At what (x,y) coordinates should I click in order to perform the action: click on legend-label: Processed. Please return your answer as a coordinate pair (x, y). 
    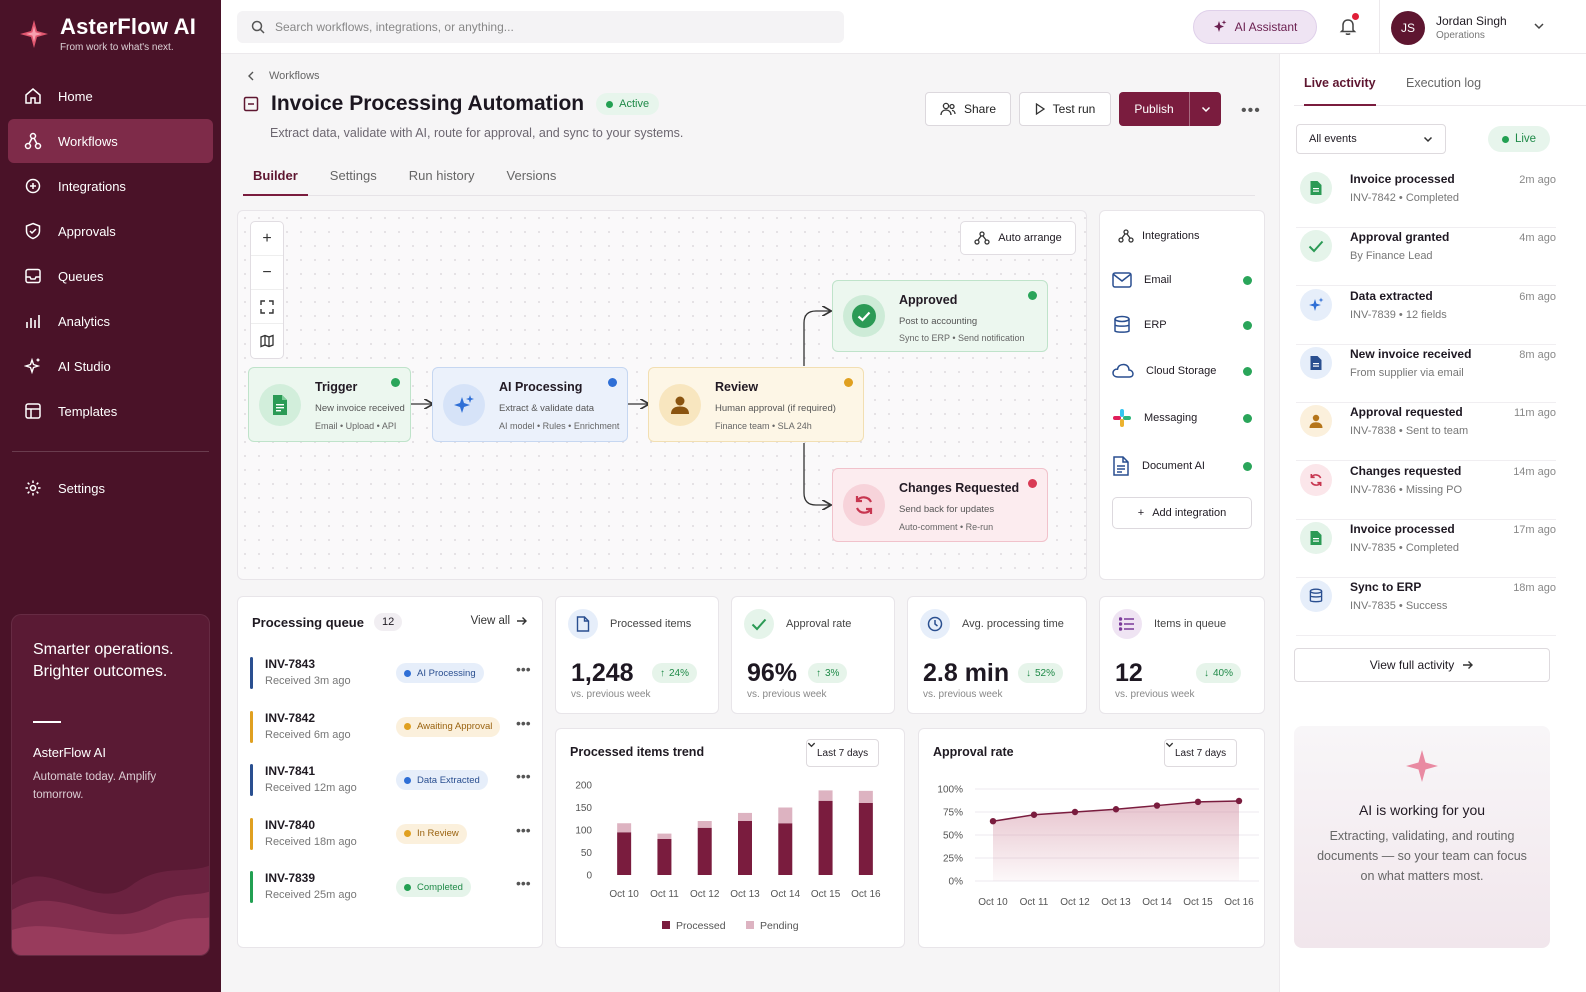
    Looking at the image, I should click on (701, 926).